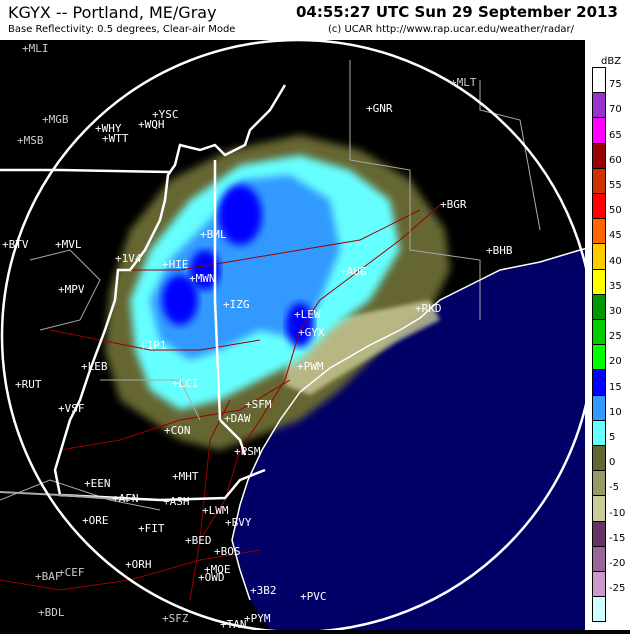 This screenshot has height=634, width=630. What do you see at coordinates (247, 451) in the screenshot?
I see `city-label: +PSM` at bounding box center [247, 451].